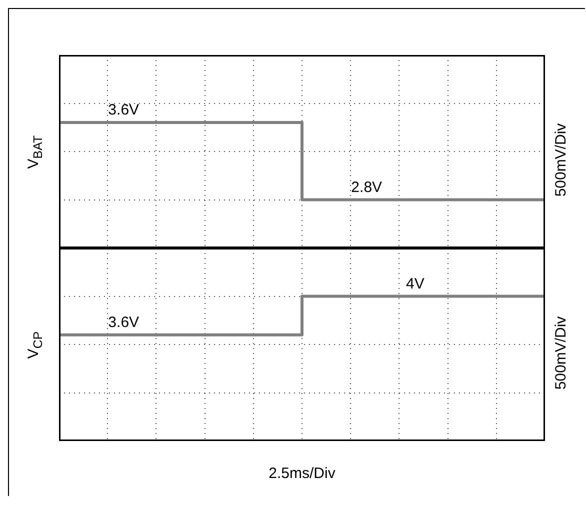  What do you see at coordinates (302, 473) in the screenshot?
I see `x-axis-title: 2.5ms/Div` at bounding box center [302, 473].